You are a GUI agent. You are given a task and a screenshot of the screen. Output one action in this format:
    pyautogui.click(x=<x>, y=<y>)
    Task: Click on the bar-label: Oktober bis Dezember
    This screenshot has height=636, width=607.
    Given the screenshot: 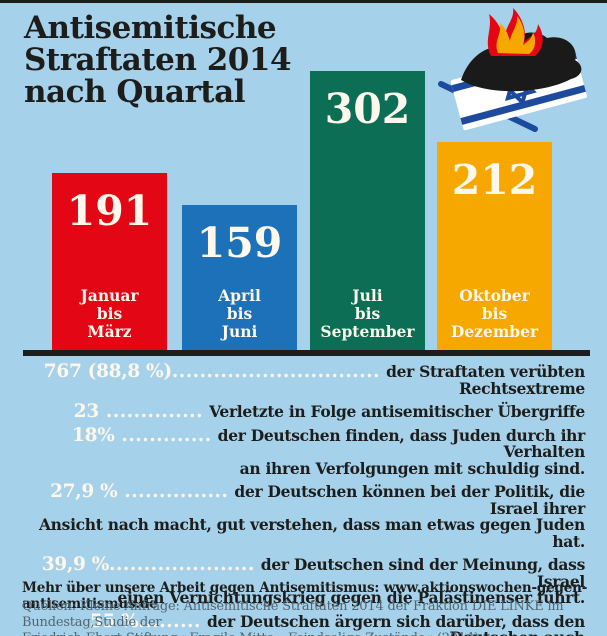 What is the action you would take?
    pyautogui.click(x=494, y=314)
    